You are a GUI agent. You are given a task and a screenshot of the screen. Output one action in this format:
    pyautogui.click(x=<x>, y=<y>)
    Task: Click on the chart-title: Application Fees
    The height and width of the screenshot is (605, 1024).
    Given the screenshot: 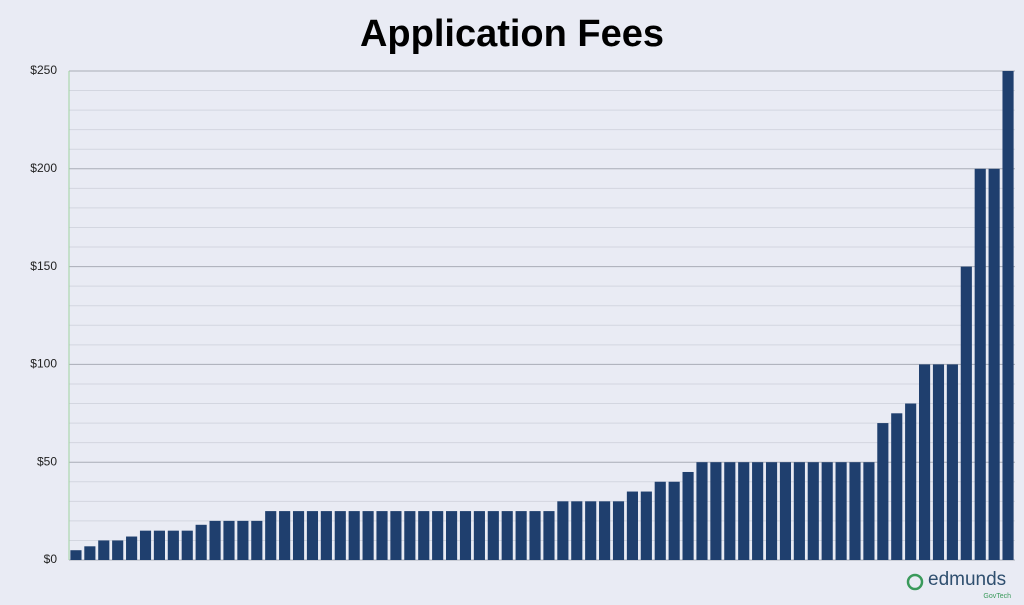 What is the action you would take?
    pyautogui.click(x=512, y=34)
    